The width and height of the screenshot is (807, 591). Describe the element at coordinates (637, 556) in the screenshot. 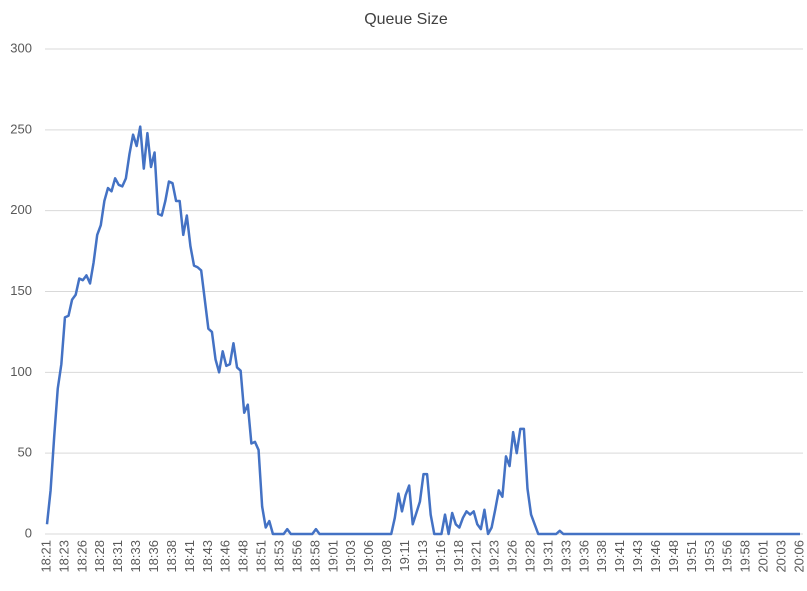

I see `x-tick-label: 19:43` at that location.